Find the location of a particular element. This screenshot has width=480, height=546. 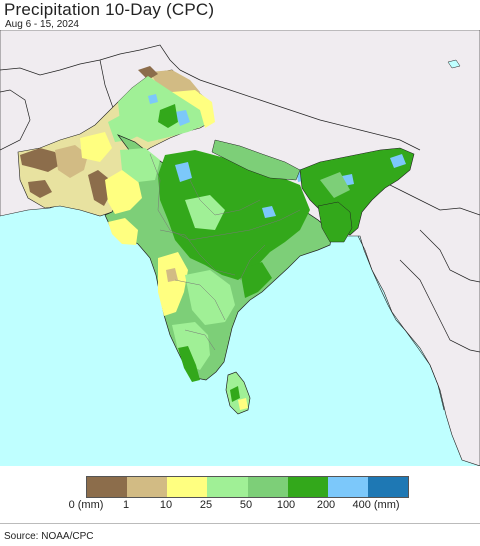

india-north-kashmir is located at coordinates (161, 109).